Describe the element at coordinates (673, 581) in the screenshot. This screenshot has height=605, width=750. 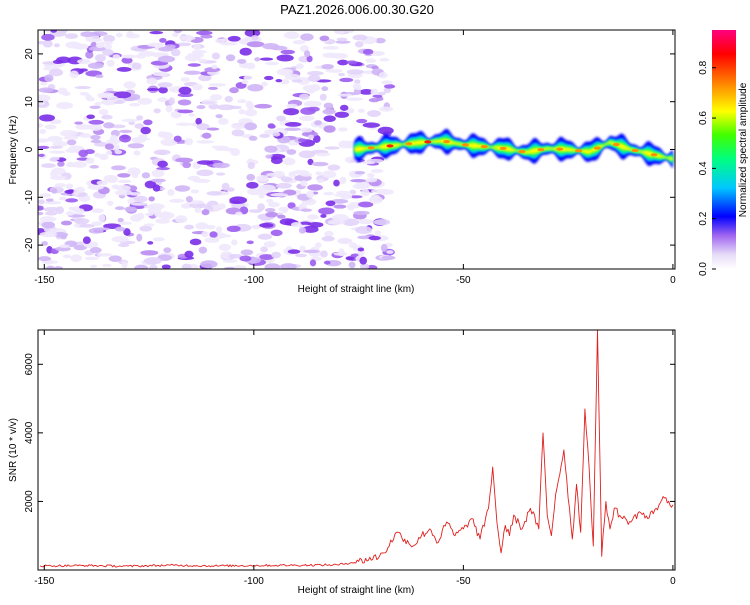
I see `x-tick-label: 0` at that location.